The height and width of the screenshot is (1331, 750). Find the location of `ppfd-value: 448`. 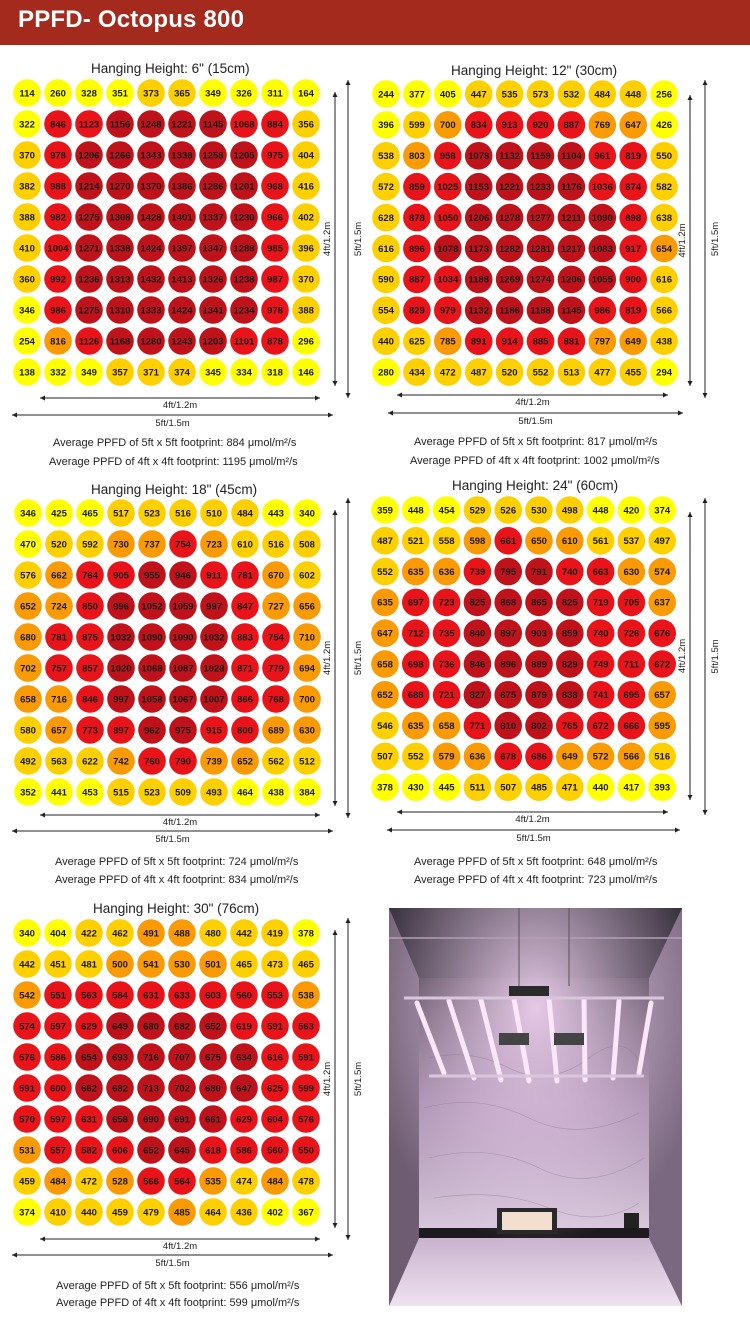

ppfd-value: 448 is located at coordinates (601, 510).